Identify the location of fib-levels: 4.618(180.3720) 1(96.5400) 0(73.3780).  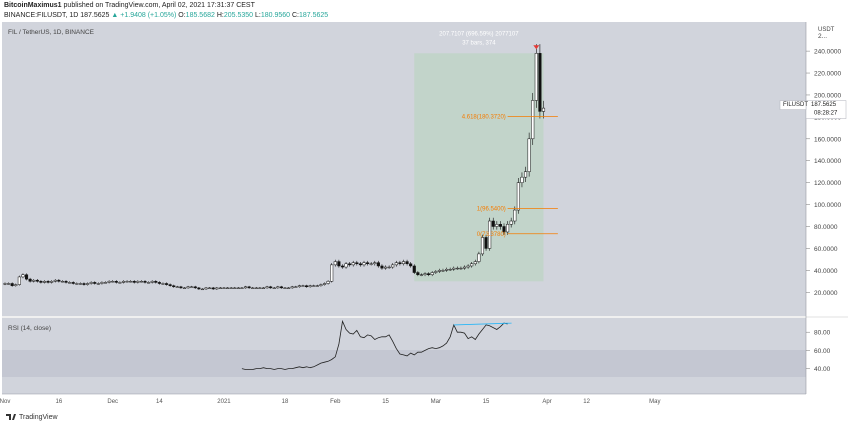
(510, 176).